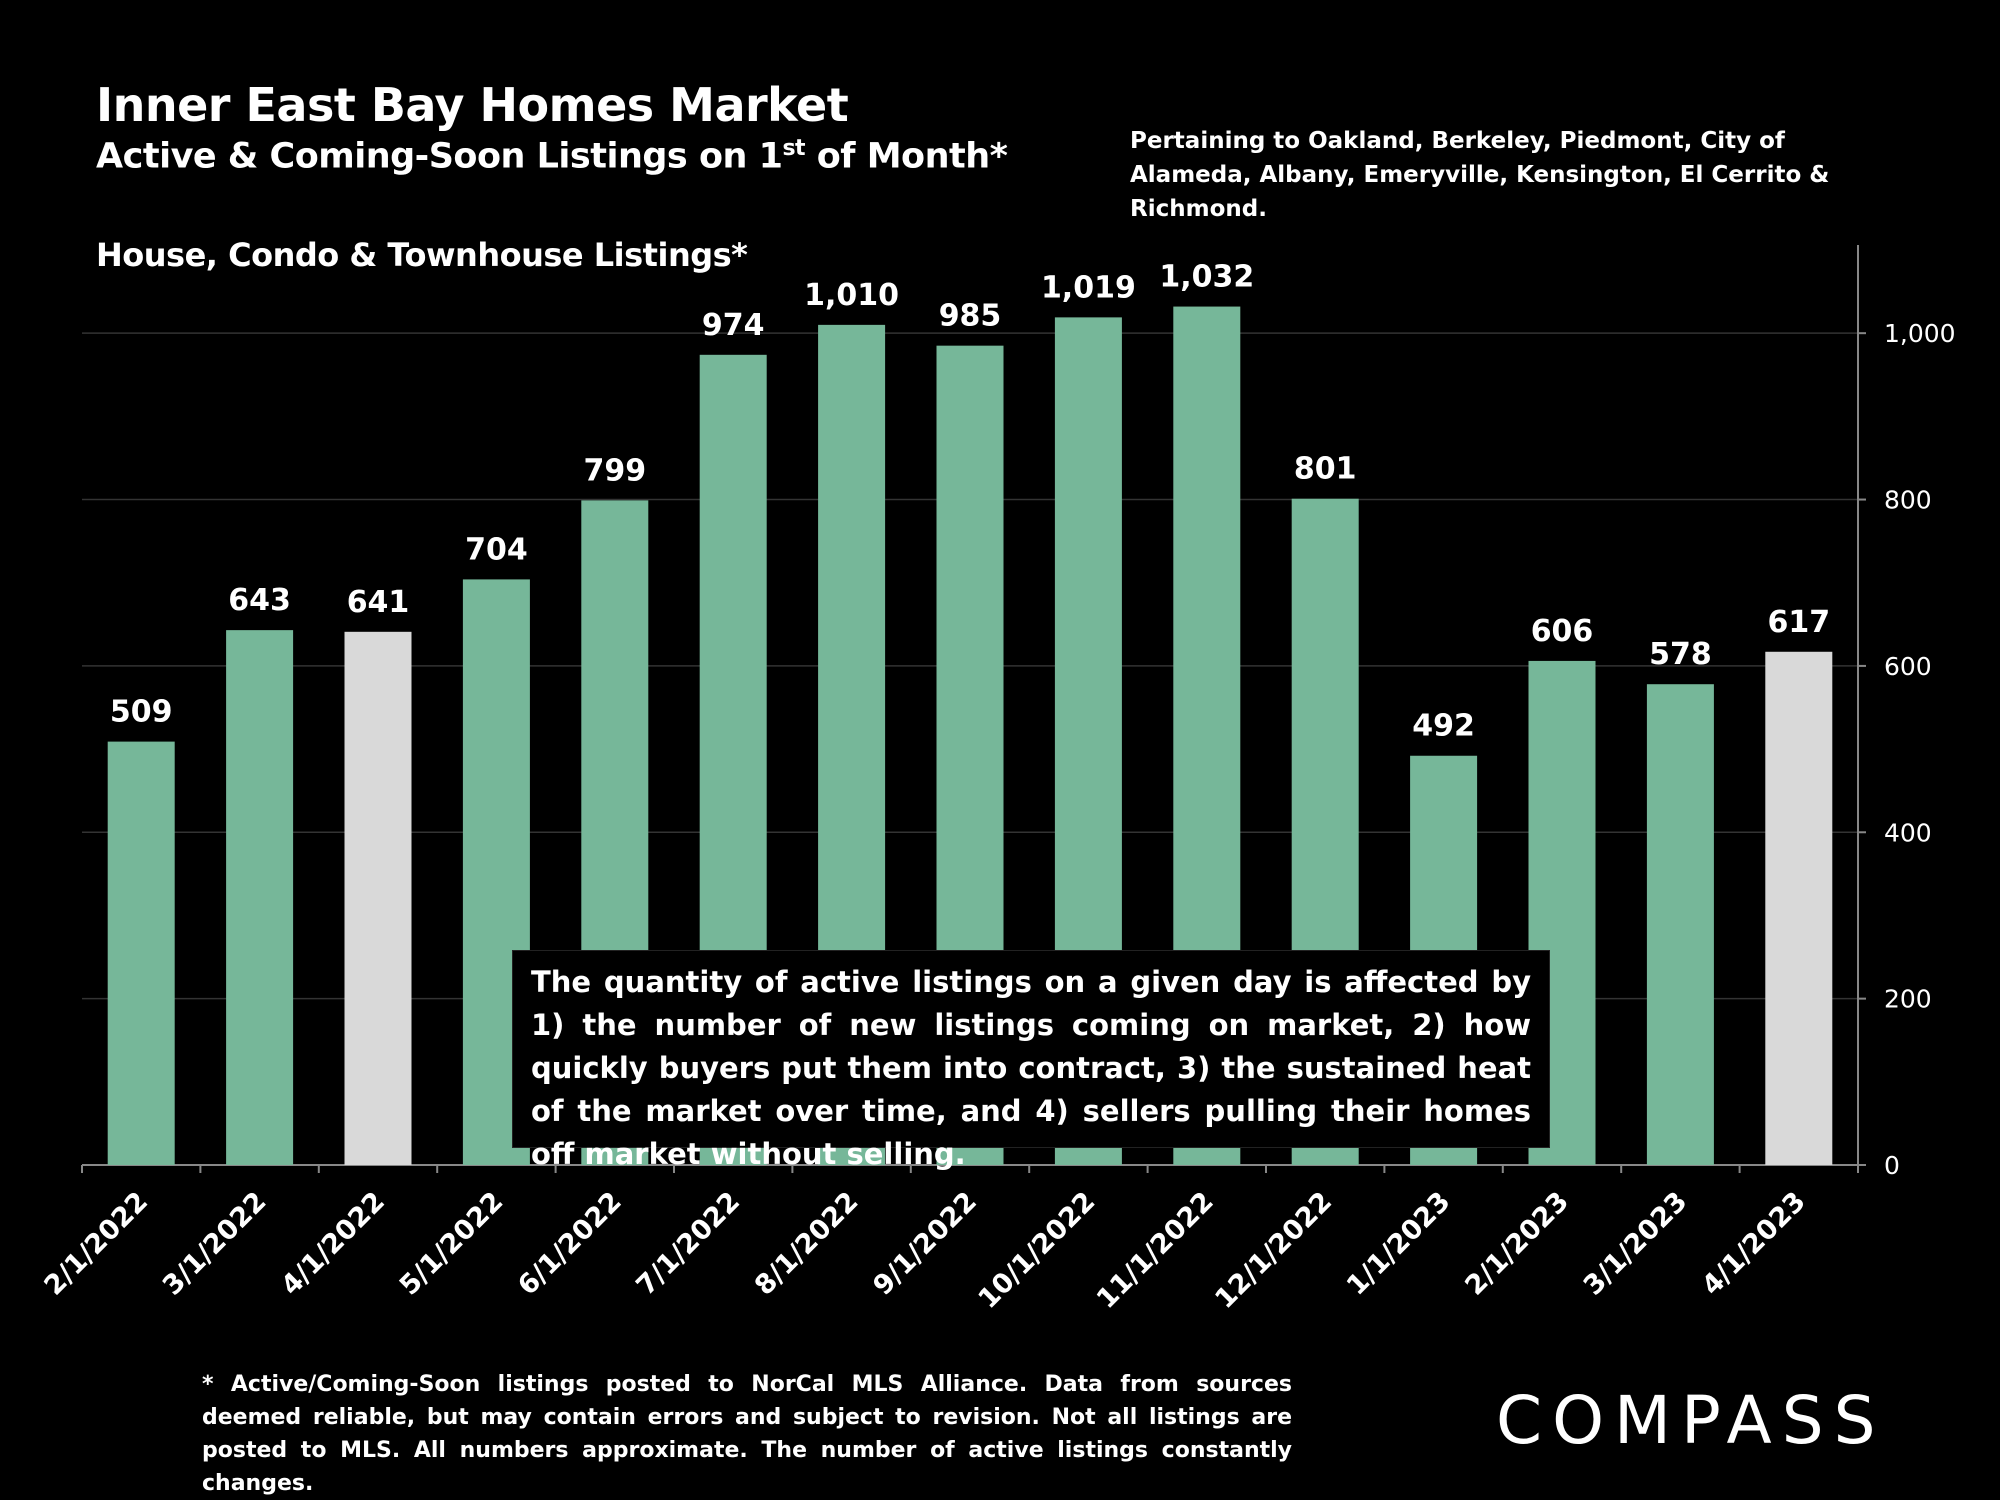 This screenshot has height=1500, width=2000. What do you see at coordinates (496, 549) in the screenshot?
I see `data-label: 704` at bounding box center [496, 549].